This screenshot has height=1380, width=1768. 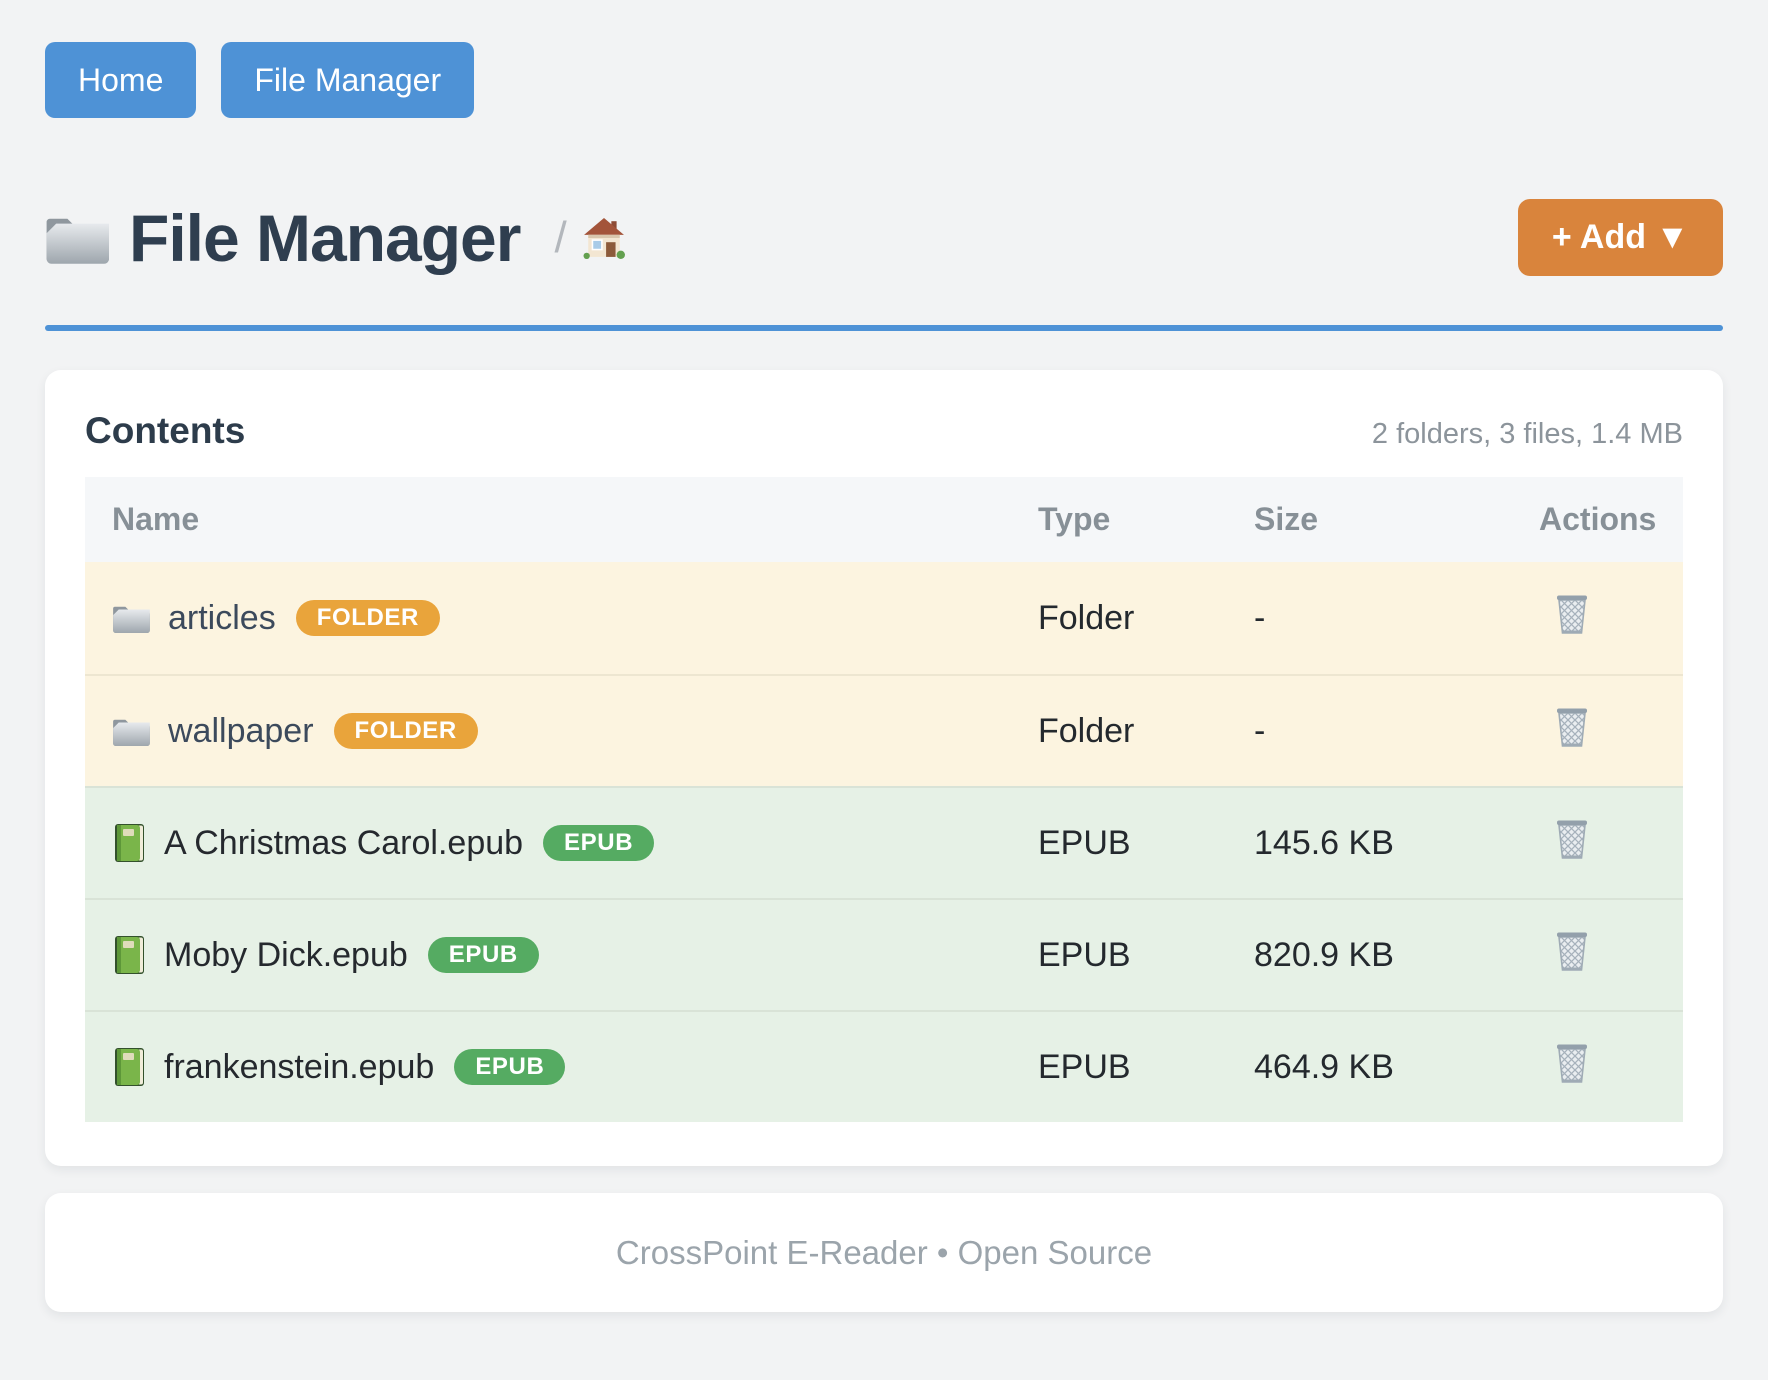 I want to click on table-header-row: Name Type Size Actions, so click(x=884, y=519).